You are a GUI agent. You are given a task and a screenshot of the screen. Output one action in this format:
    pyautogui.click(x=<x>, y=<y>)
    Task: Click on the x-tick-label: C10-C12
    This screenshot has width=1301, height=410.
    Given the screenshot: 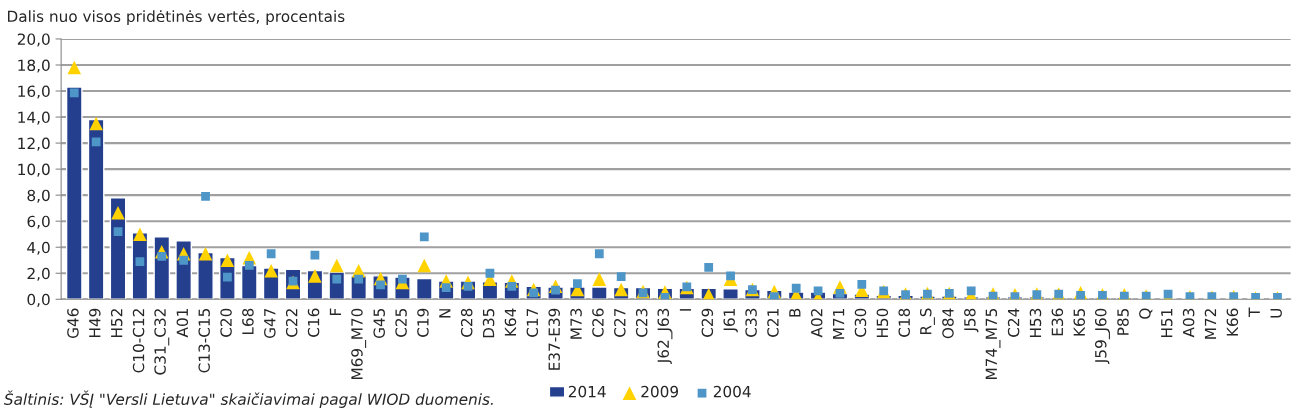 What is the action you would take?
    pyautogui.click(x=138, y=341)
    